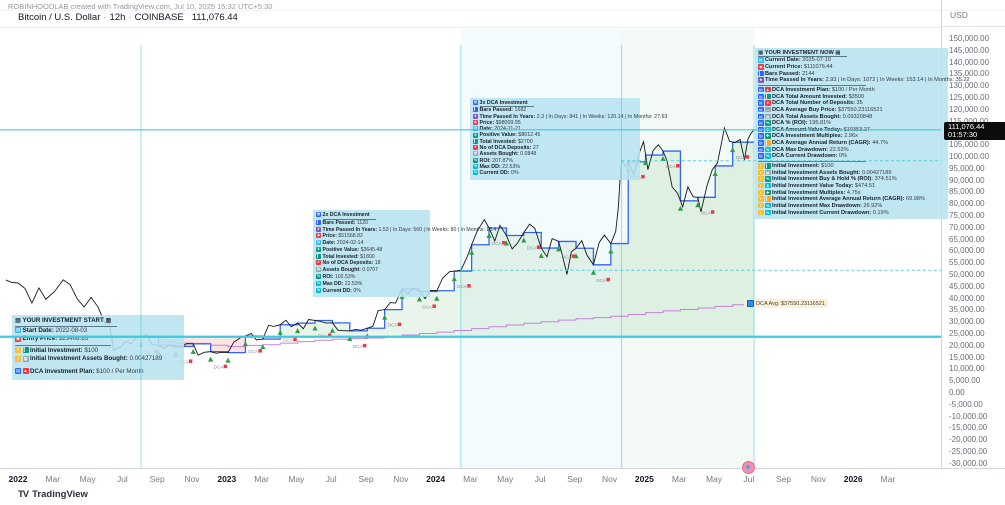 This screenshot has width=1005, height=505. I want to click on row-value: 0%, so click(515, 173).